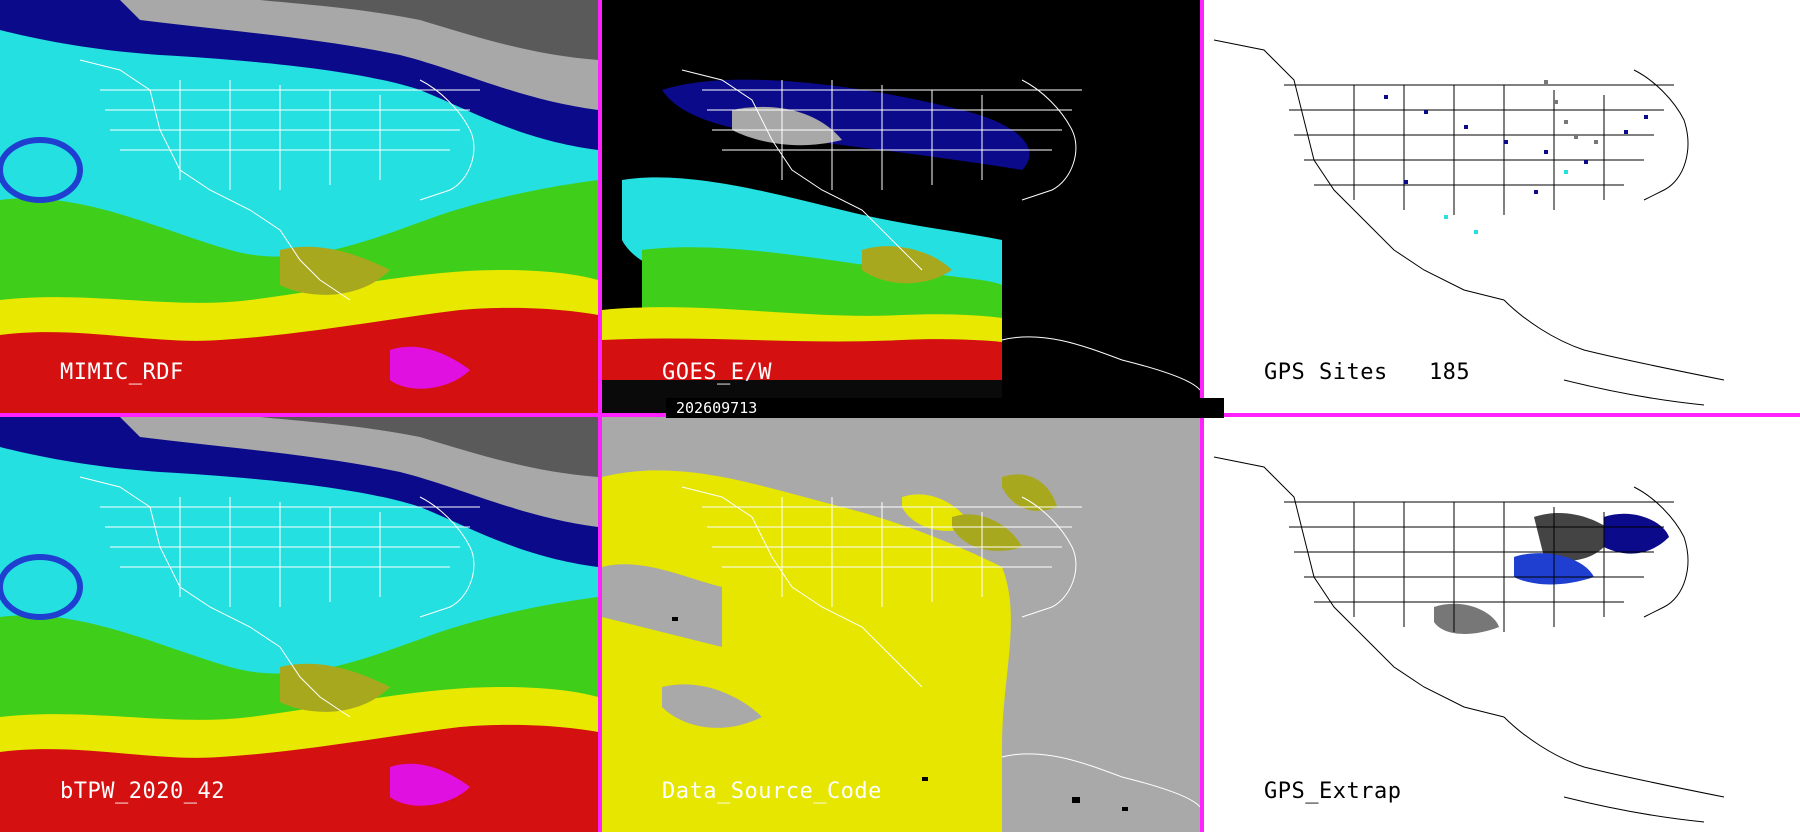 The height and width of the screenshot is (832, 1800). Describe the element at coordinates (122, 372) in the screenshot. I see `panel-label-mimic-rdf: MIMIC_RDF` at that location.